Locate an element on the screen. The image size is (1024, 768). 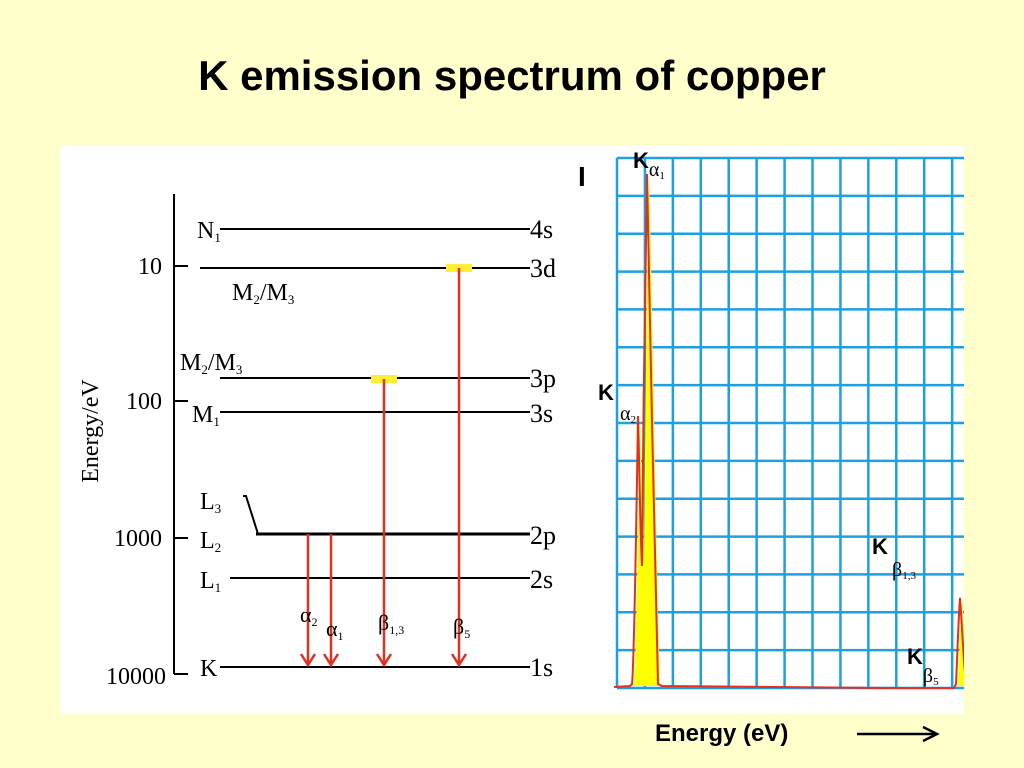
orbital-label-3s: 3s is located at coordinates (541, 413).